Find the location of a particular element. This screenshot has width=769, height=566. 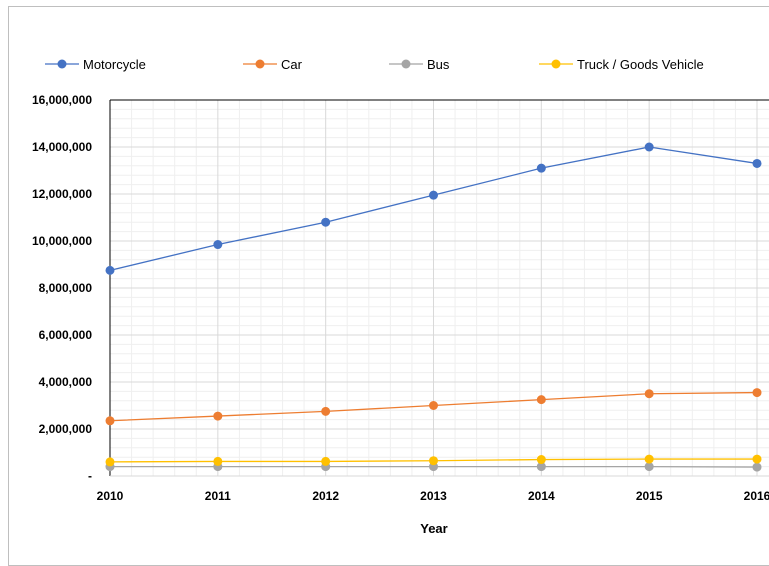

legend-item: Bus is located at coordinates (419, 64).